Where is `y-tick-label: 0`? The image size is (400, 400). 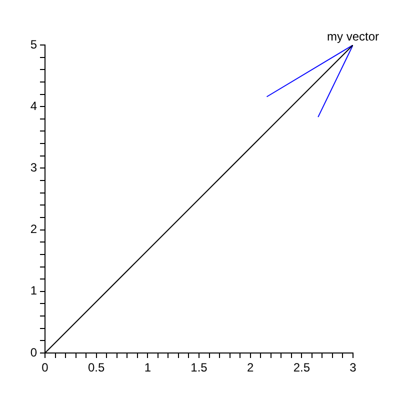 y-tick-label: 0 is located at coordinates (34, 352).